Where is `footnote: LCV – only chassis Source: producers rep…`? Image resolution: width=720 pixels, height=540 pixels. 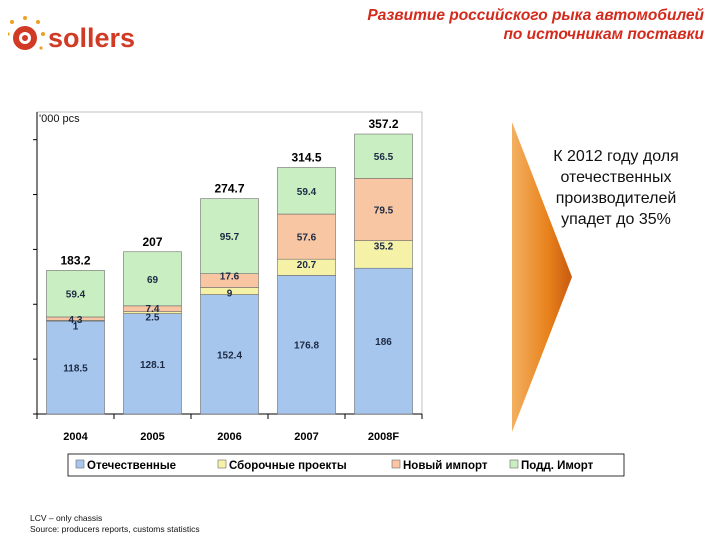 footnote: LCV – only chassis Source: producers rep… is located at coordinates (115, 524).